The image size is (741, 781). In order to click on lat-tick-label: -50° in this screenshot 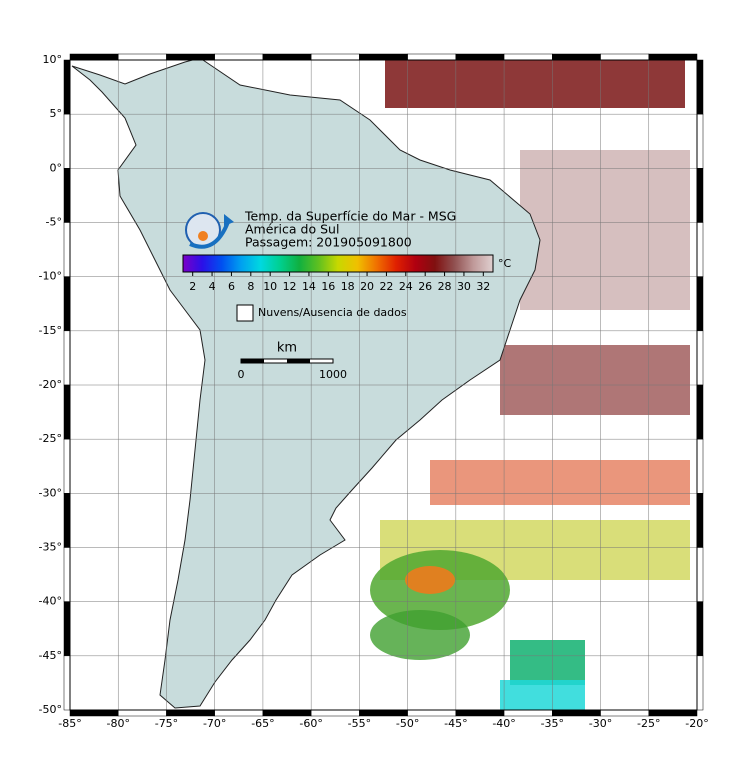, I will do `click(50, 709)`.